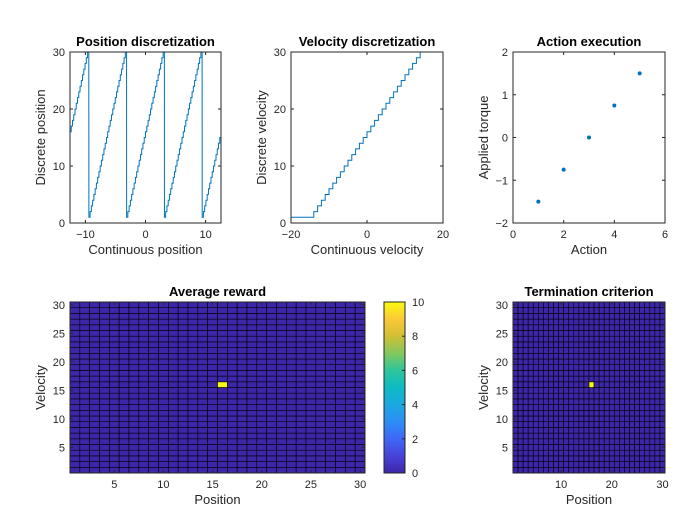 This screenshot has width=700, height=525. Describe the element at coordinates (588, 291) in the screenshot. I see `chart-title: Termination criterion` at that location.